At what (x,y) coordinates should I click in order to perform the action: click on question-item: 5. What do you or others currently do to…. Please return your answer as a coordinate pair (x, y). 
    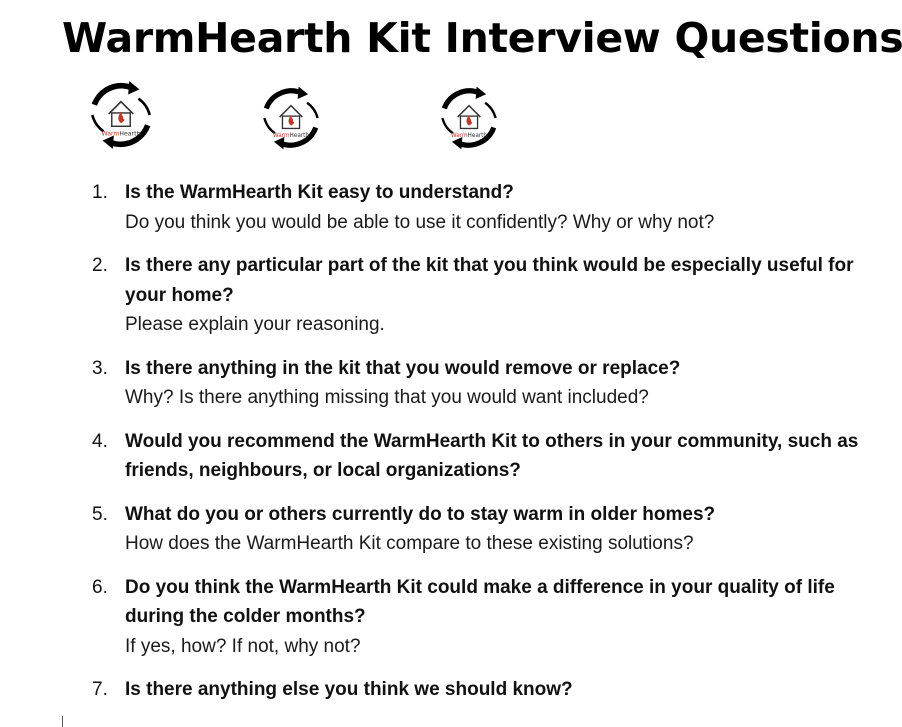
    Looking at the image, I should click on (465, 529).